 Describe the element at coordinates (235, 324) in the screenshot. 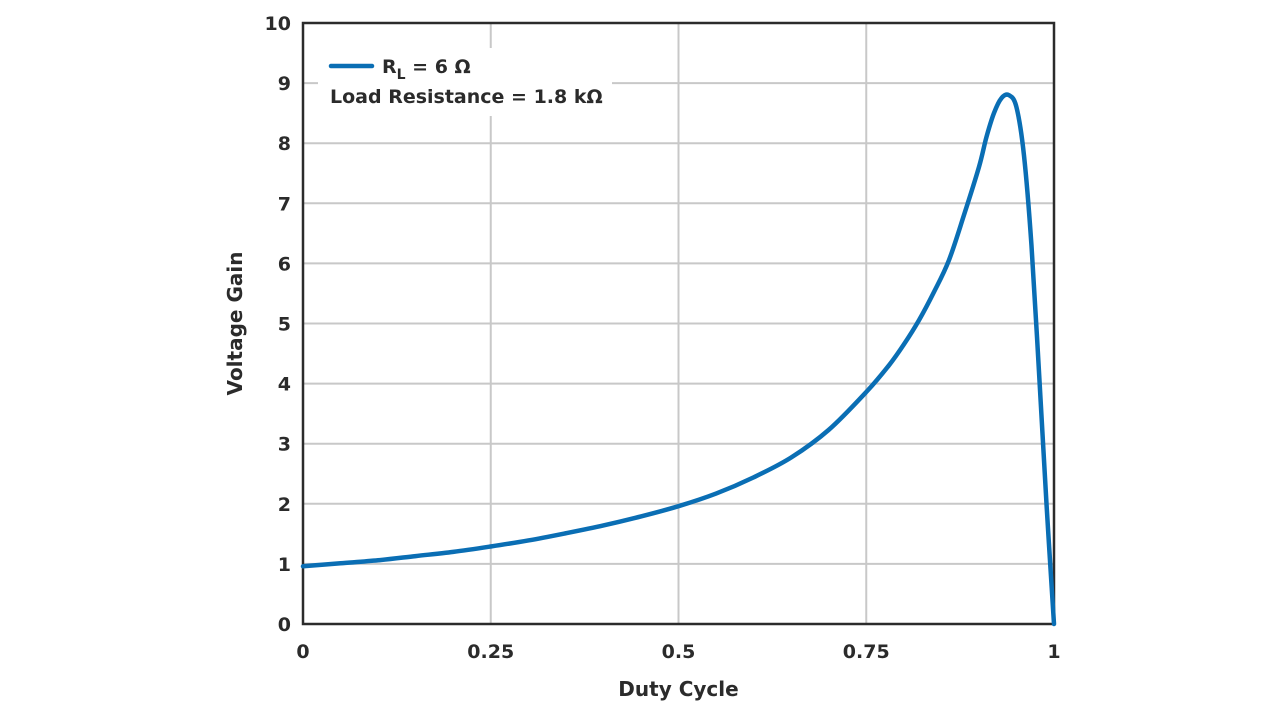

I see `y-axis-label: Voltage Gain` at that location.